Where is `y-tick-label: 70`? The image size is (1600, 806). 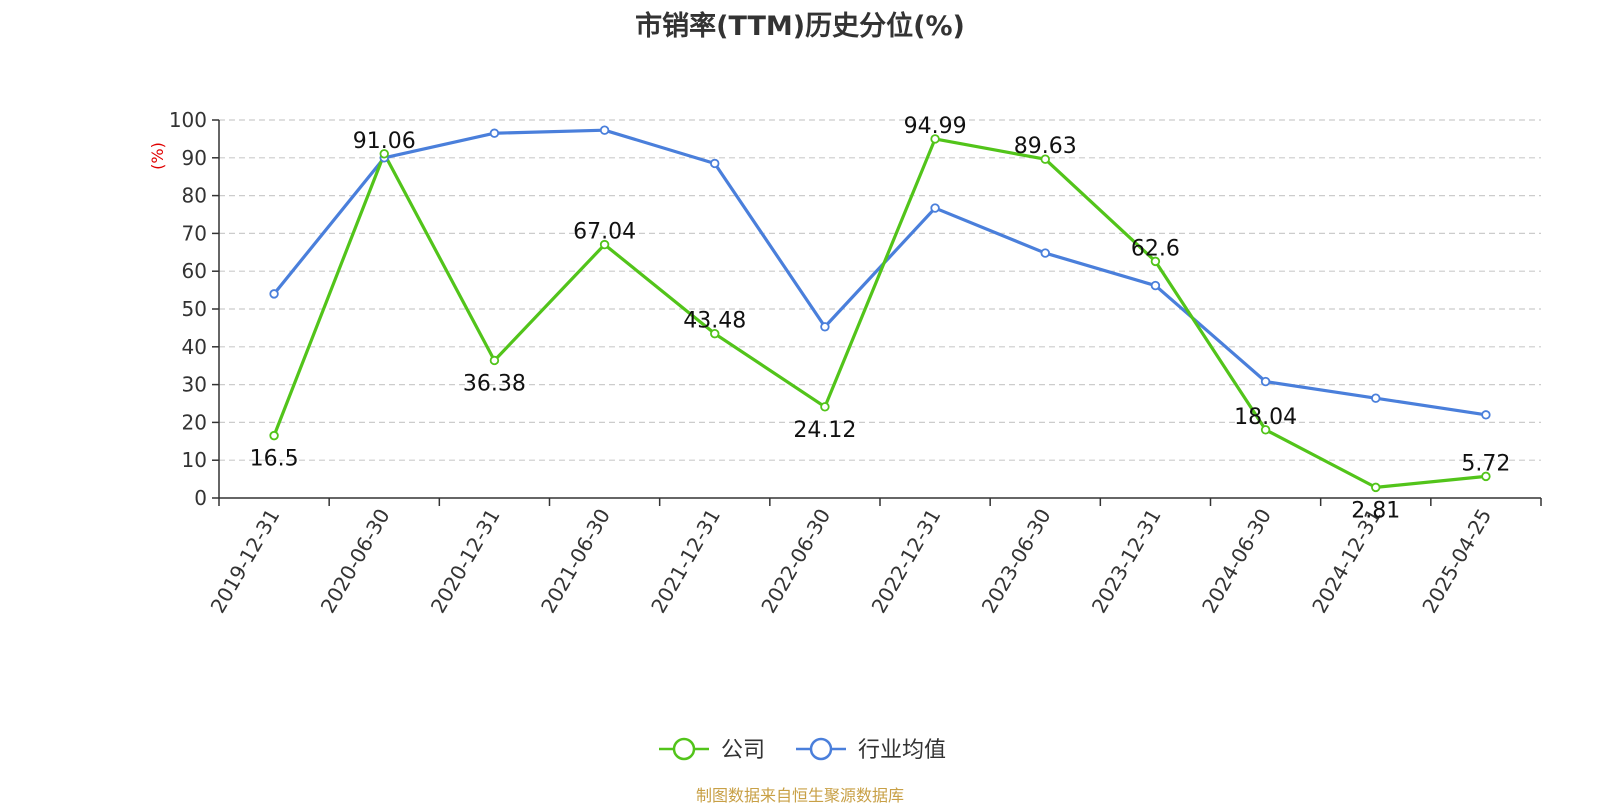 y-tick-label: 70 is located at coordinates (194, 233).